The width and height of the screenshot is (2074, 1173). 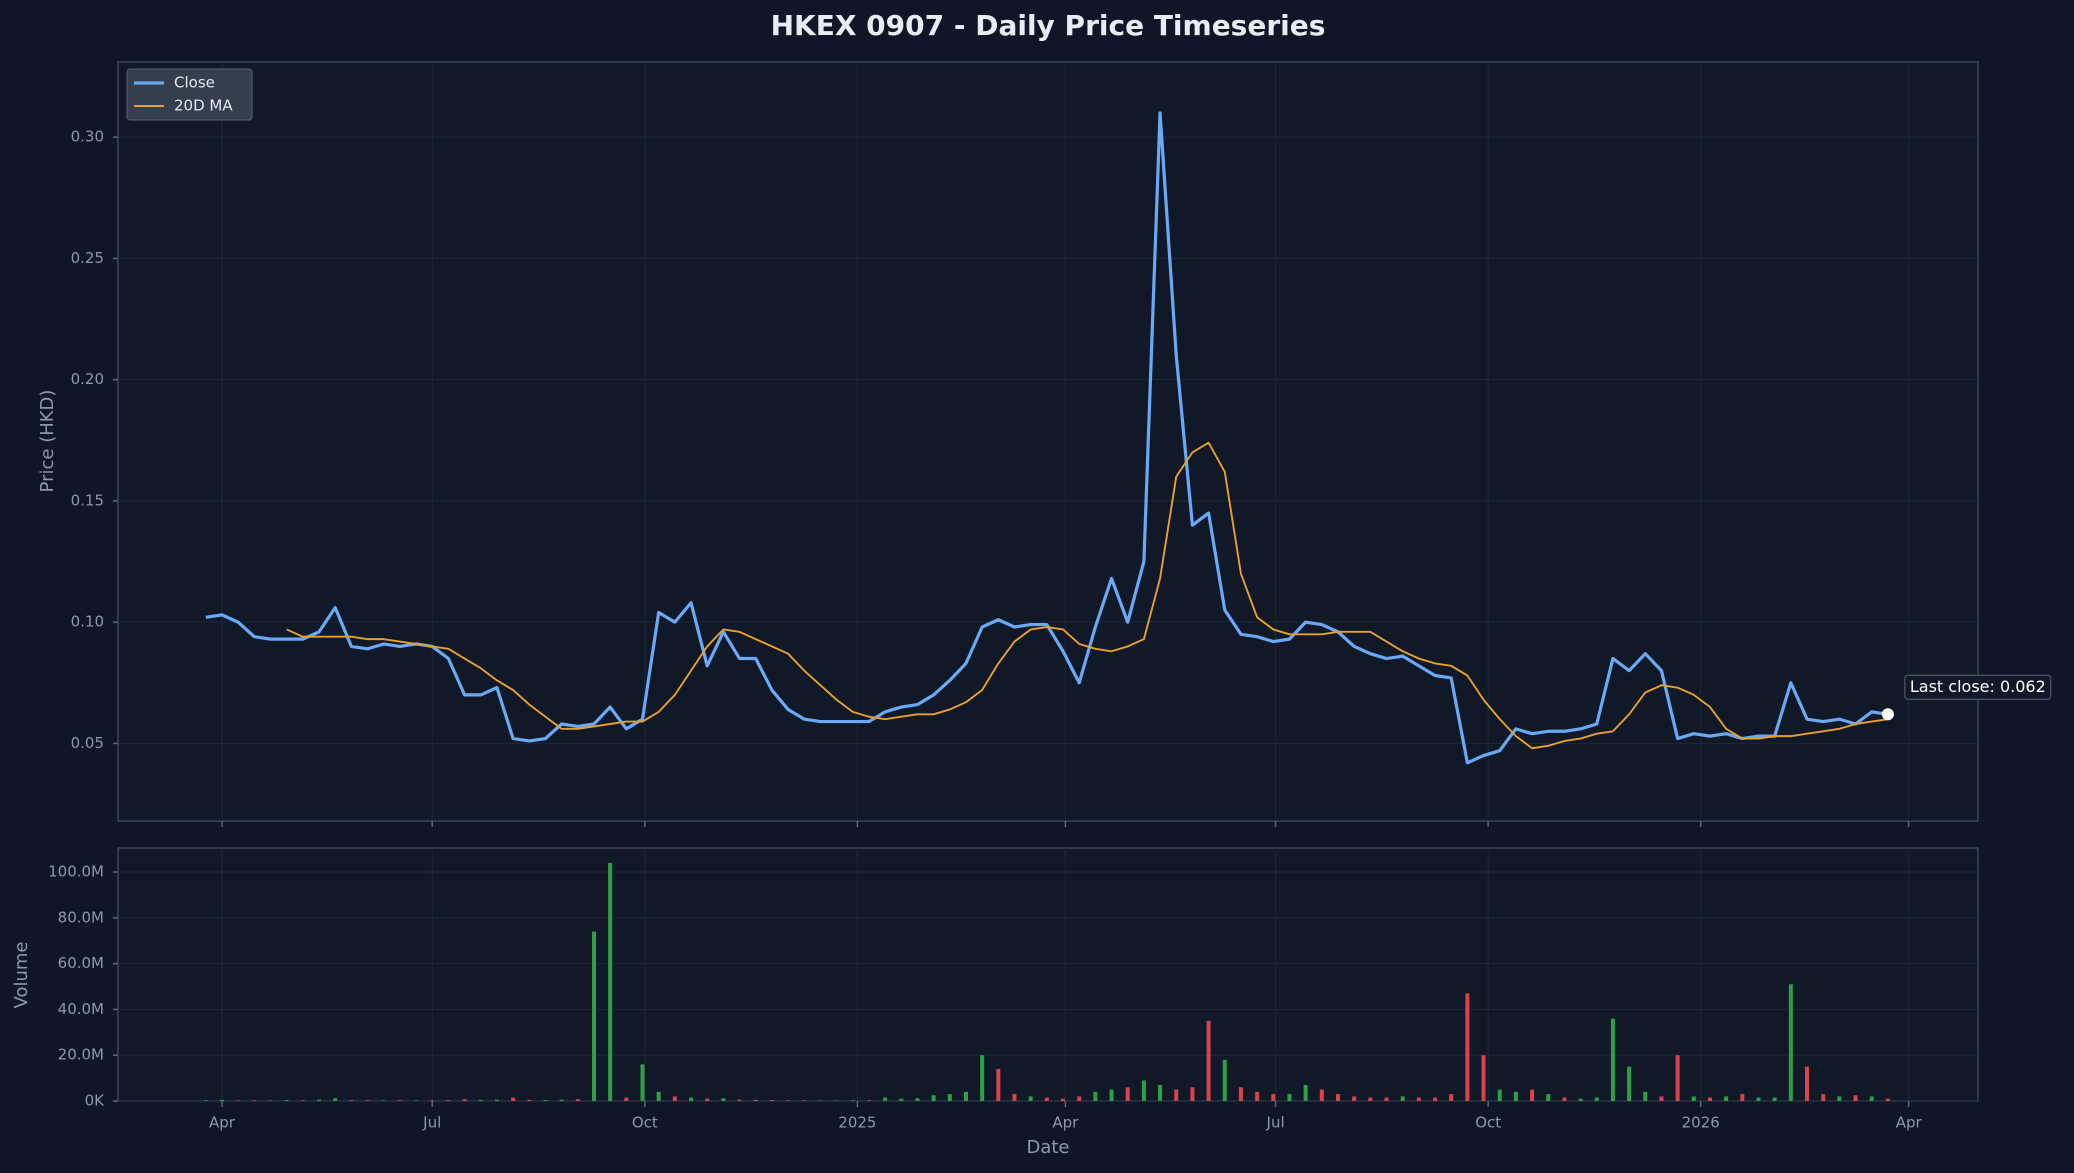 What do you see at coordinates (81, 1009) in the screenshot?
I see `volume-tick-label: 40.0M` at bounding box center [81, 1009].